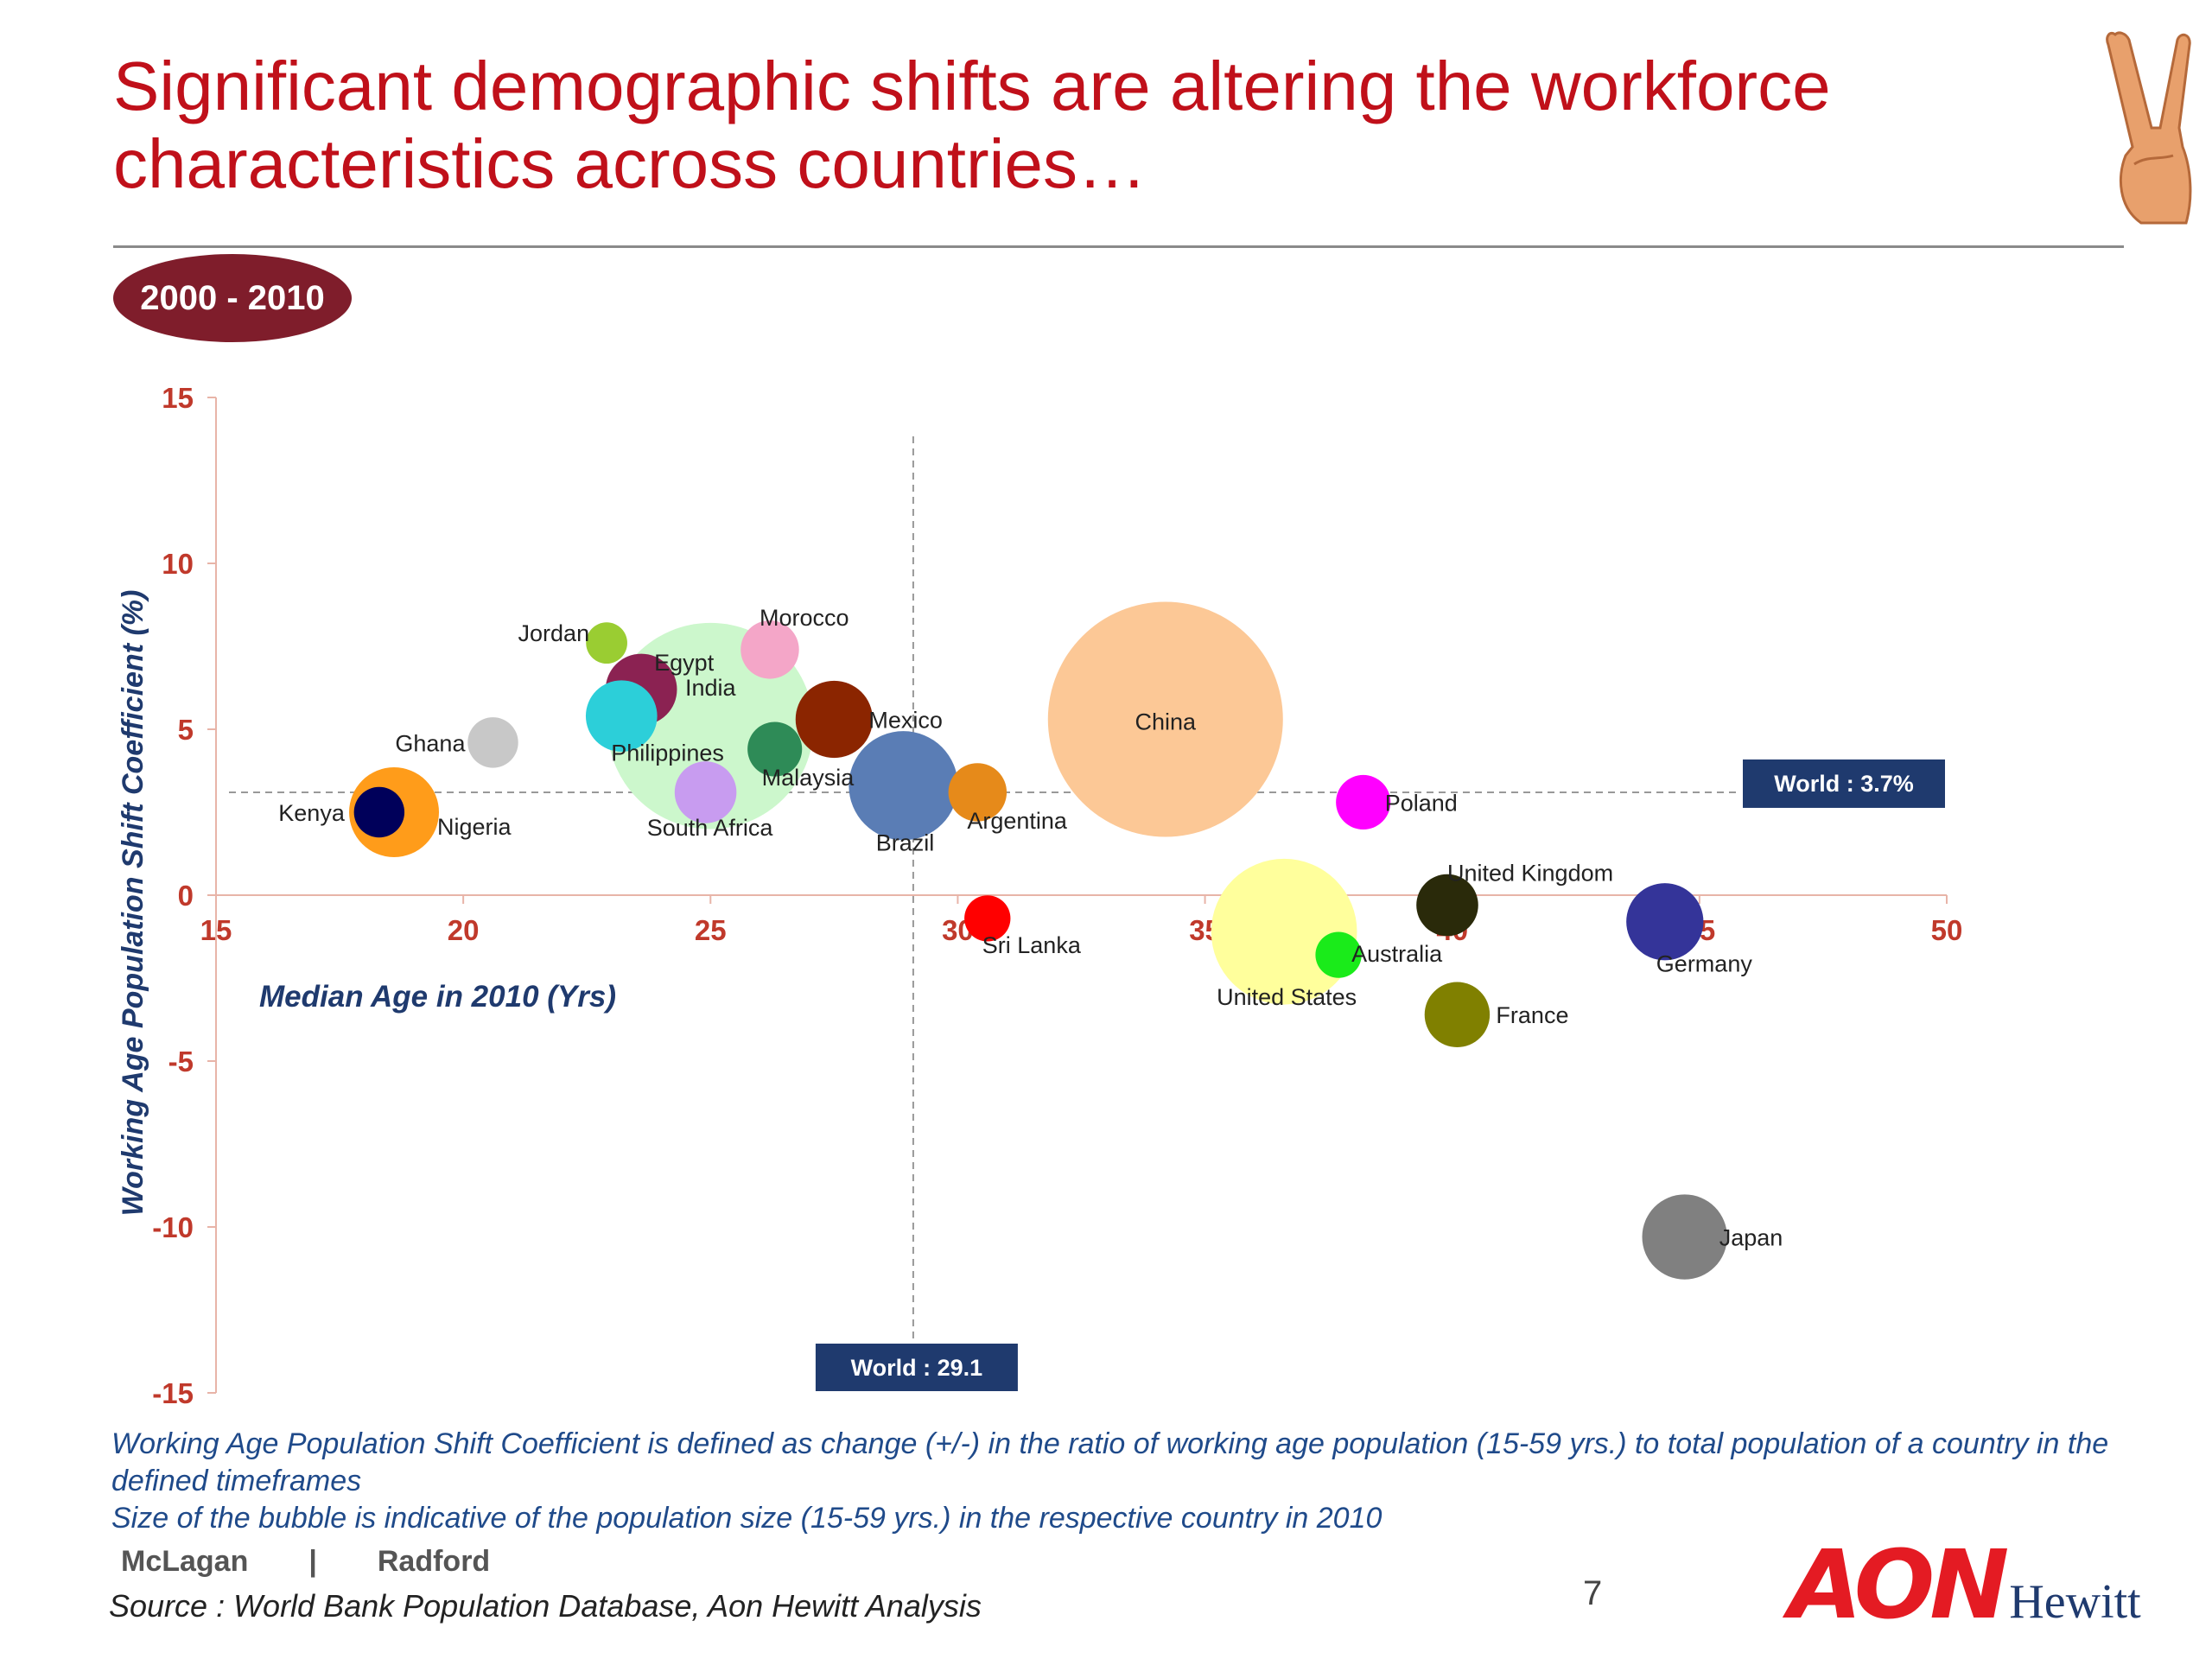 This screenshot has height=1659, width=2212. I want to click on world-shift-box, so click(1844, 783).